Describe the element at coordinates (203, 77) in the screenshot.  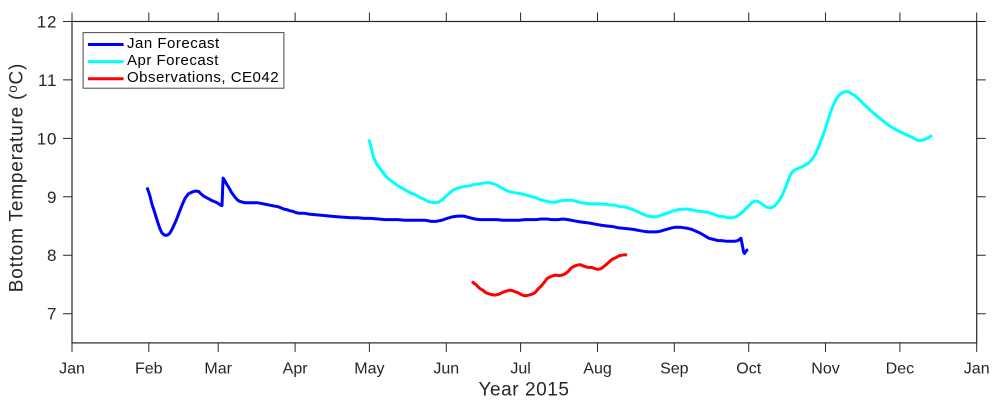
I see `svg-text: Observations, CE042` at that location.